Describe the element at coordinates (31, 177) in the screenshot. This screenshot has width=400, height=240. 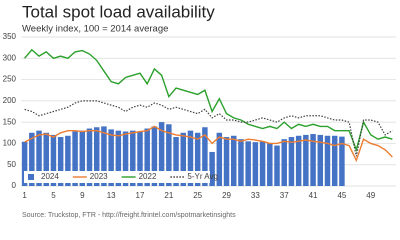
I see `legend-swatch` at that location.